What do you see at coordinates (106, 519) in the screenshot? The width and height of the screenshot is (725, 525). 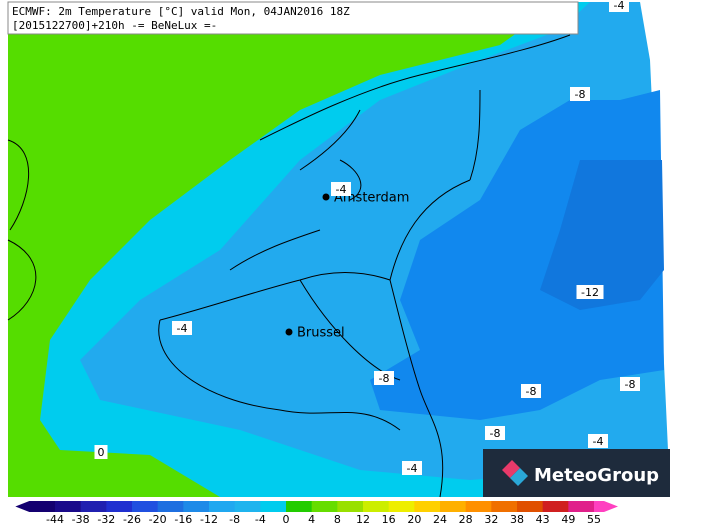 I see `colorbar-label: -32` at bounding box center [106, 519].